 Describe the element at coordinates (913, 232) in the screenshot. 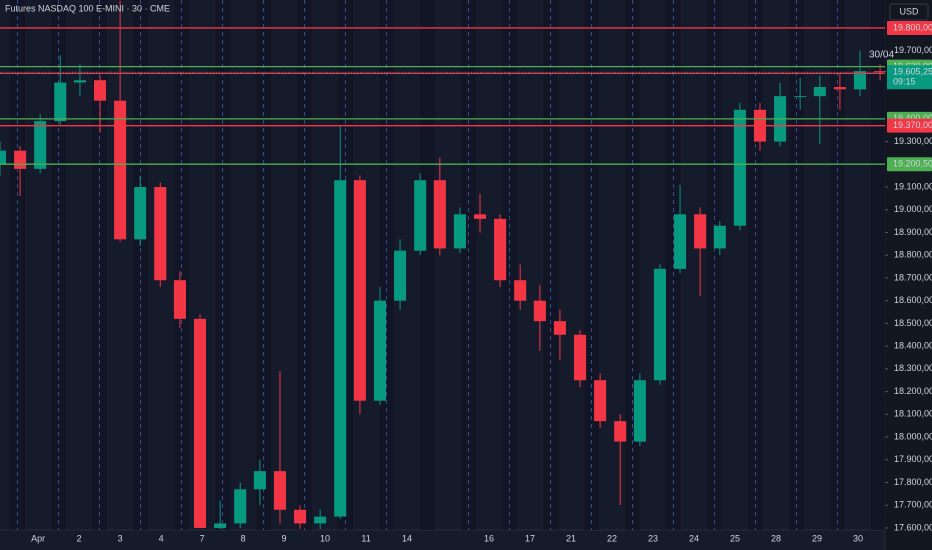

I see `y-tick-label: 18.900,00` at that location.